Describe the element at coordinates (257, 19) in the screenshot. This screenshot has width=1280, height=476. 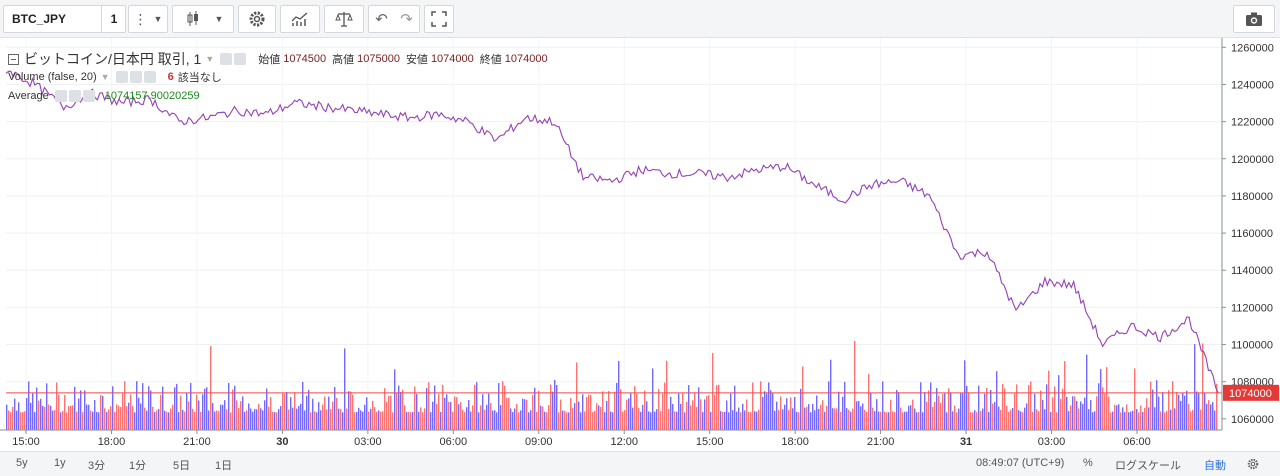
I see `settings-button` at that location.